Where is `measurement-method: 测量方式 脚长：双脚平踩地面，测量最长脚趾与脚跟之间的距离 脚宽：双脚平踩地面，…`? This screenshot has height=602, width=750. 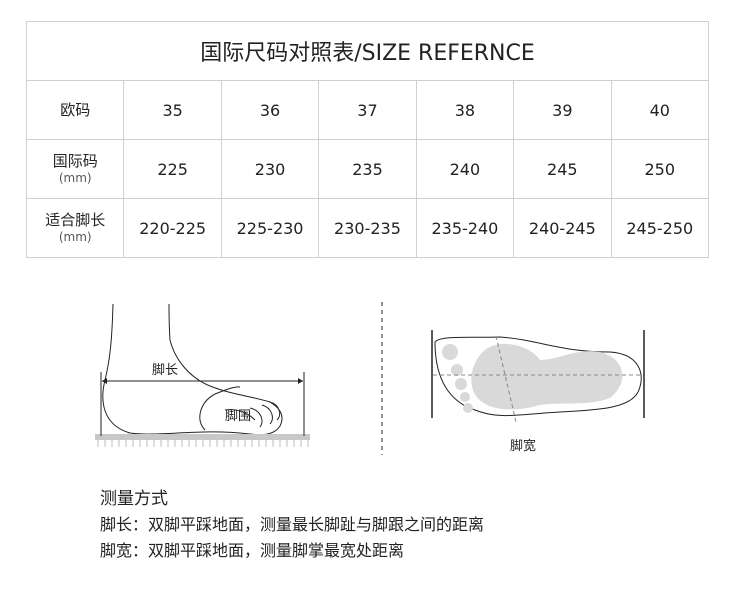 measurement-method: 测量方式 脚长：双脚平踩地面，测量最长脚趾与脚跟之间的距离 脚宽：双脚平踩地面，… is located at coordinates (292, 525).